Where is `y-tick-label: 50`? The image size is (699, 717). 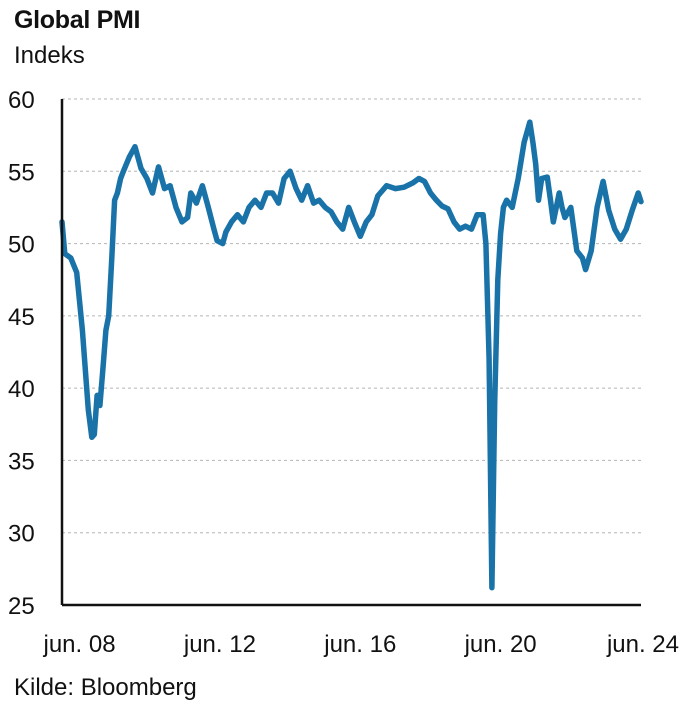 y-tick-label: 50 is located at coordinates (21, 245).